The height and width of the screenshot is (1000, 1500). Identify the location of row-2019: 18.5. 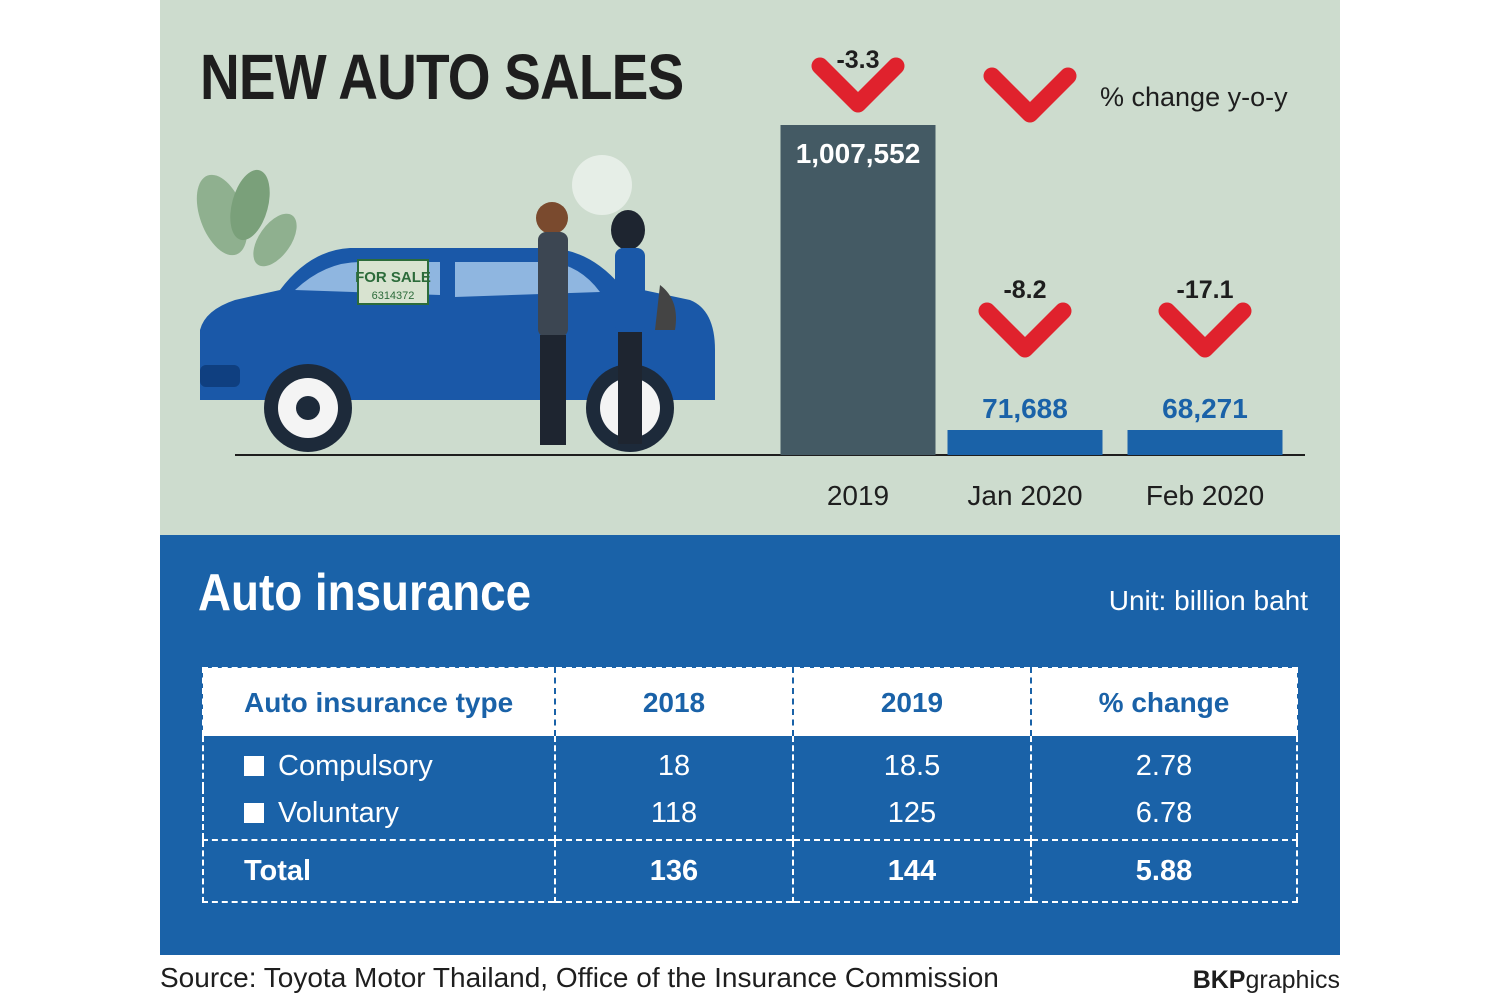
(911, 762).